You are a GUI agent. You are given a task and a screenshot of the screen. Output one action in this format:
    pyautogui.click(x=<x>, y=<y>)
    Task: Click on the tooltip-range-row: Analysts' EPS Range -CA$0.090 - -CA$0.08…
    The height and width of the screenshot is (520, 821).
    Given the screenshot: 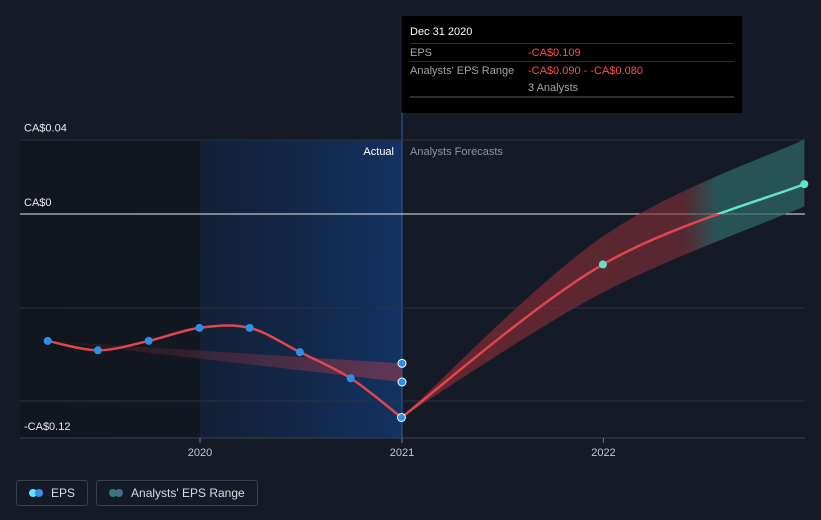 What is the action you would take?
    pyautogui.click(x=572, y=70)
    